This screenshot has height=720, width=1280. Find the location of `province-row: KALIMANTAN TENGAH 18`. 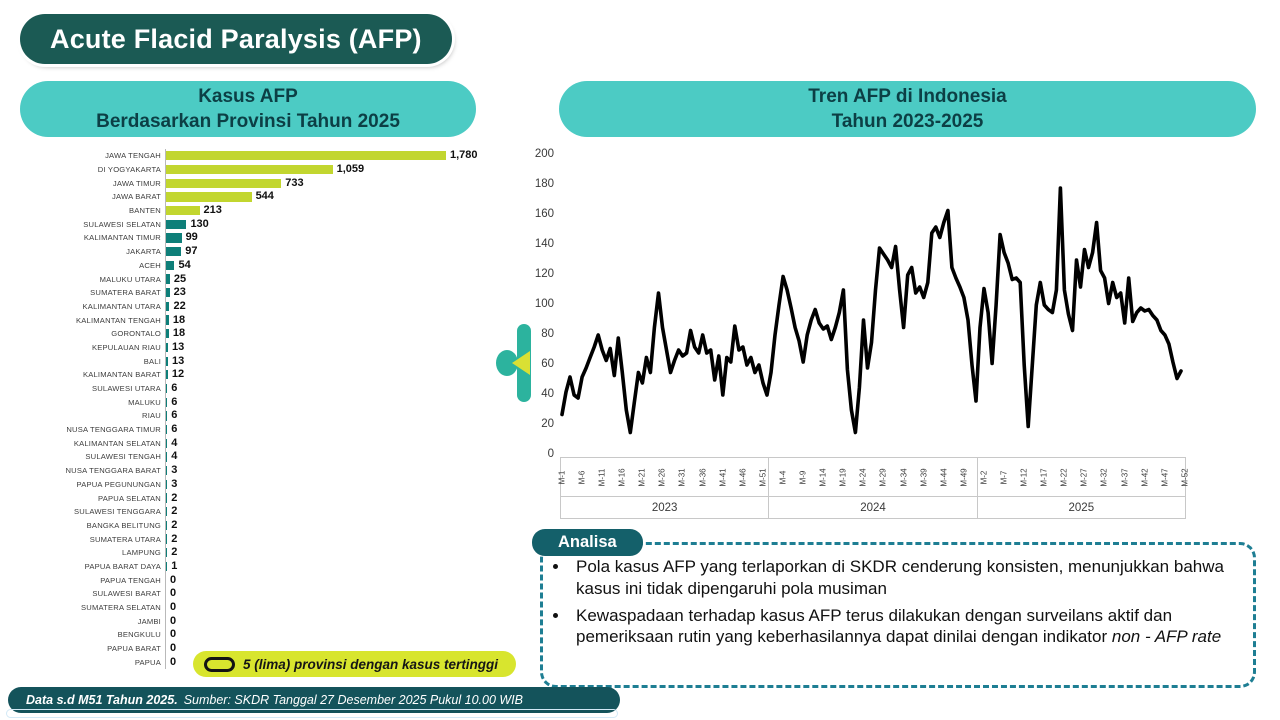

province-row: KALIMANTAN TENGAH 18 is located at coordinates (258, 320).